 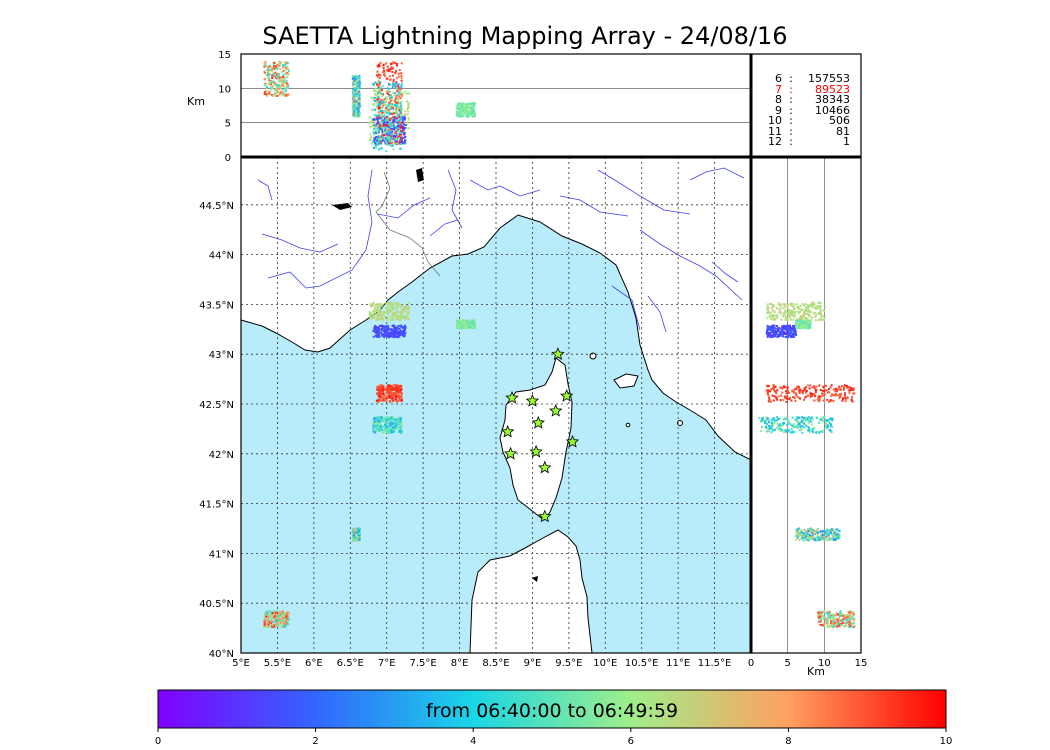 What do you see at coordinates (605, 663) in the screenshot?
I see `x-tick-label: 10°E` at bounding box center [605, 663].